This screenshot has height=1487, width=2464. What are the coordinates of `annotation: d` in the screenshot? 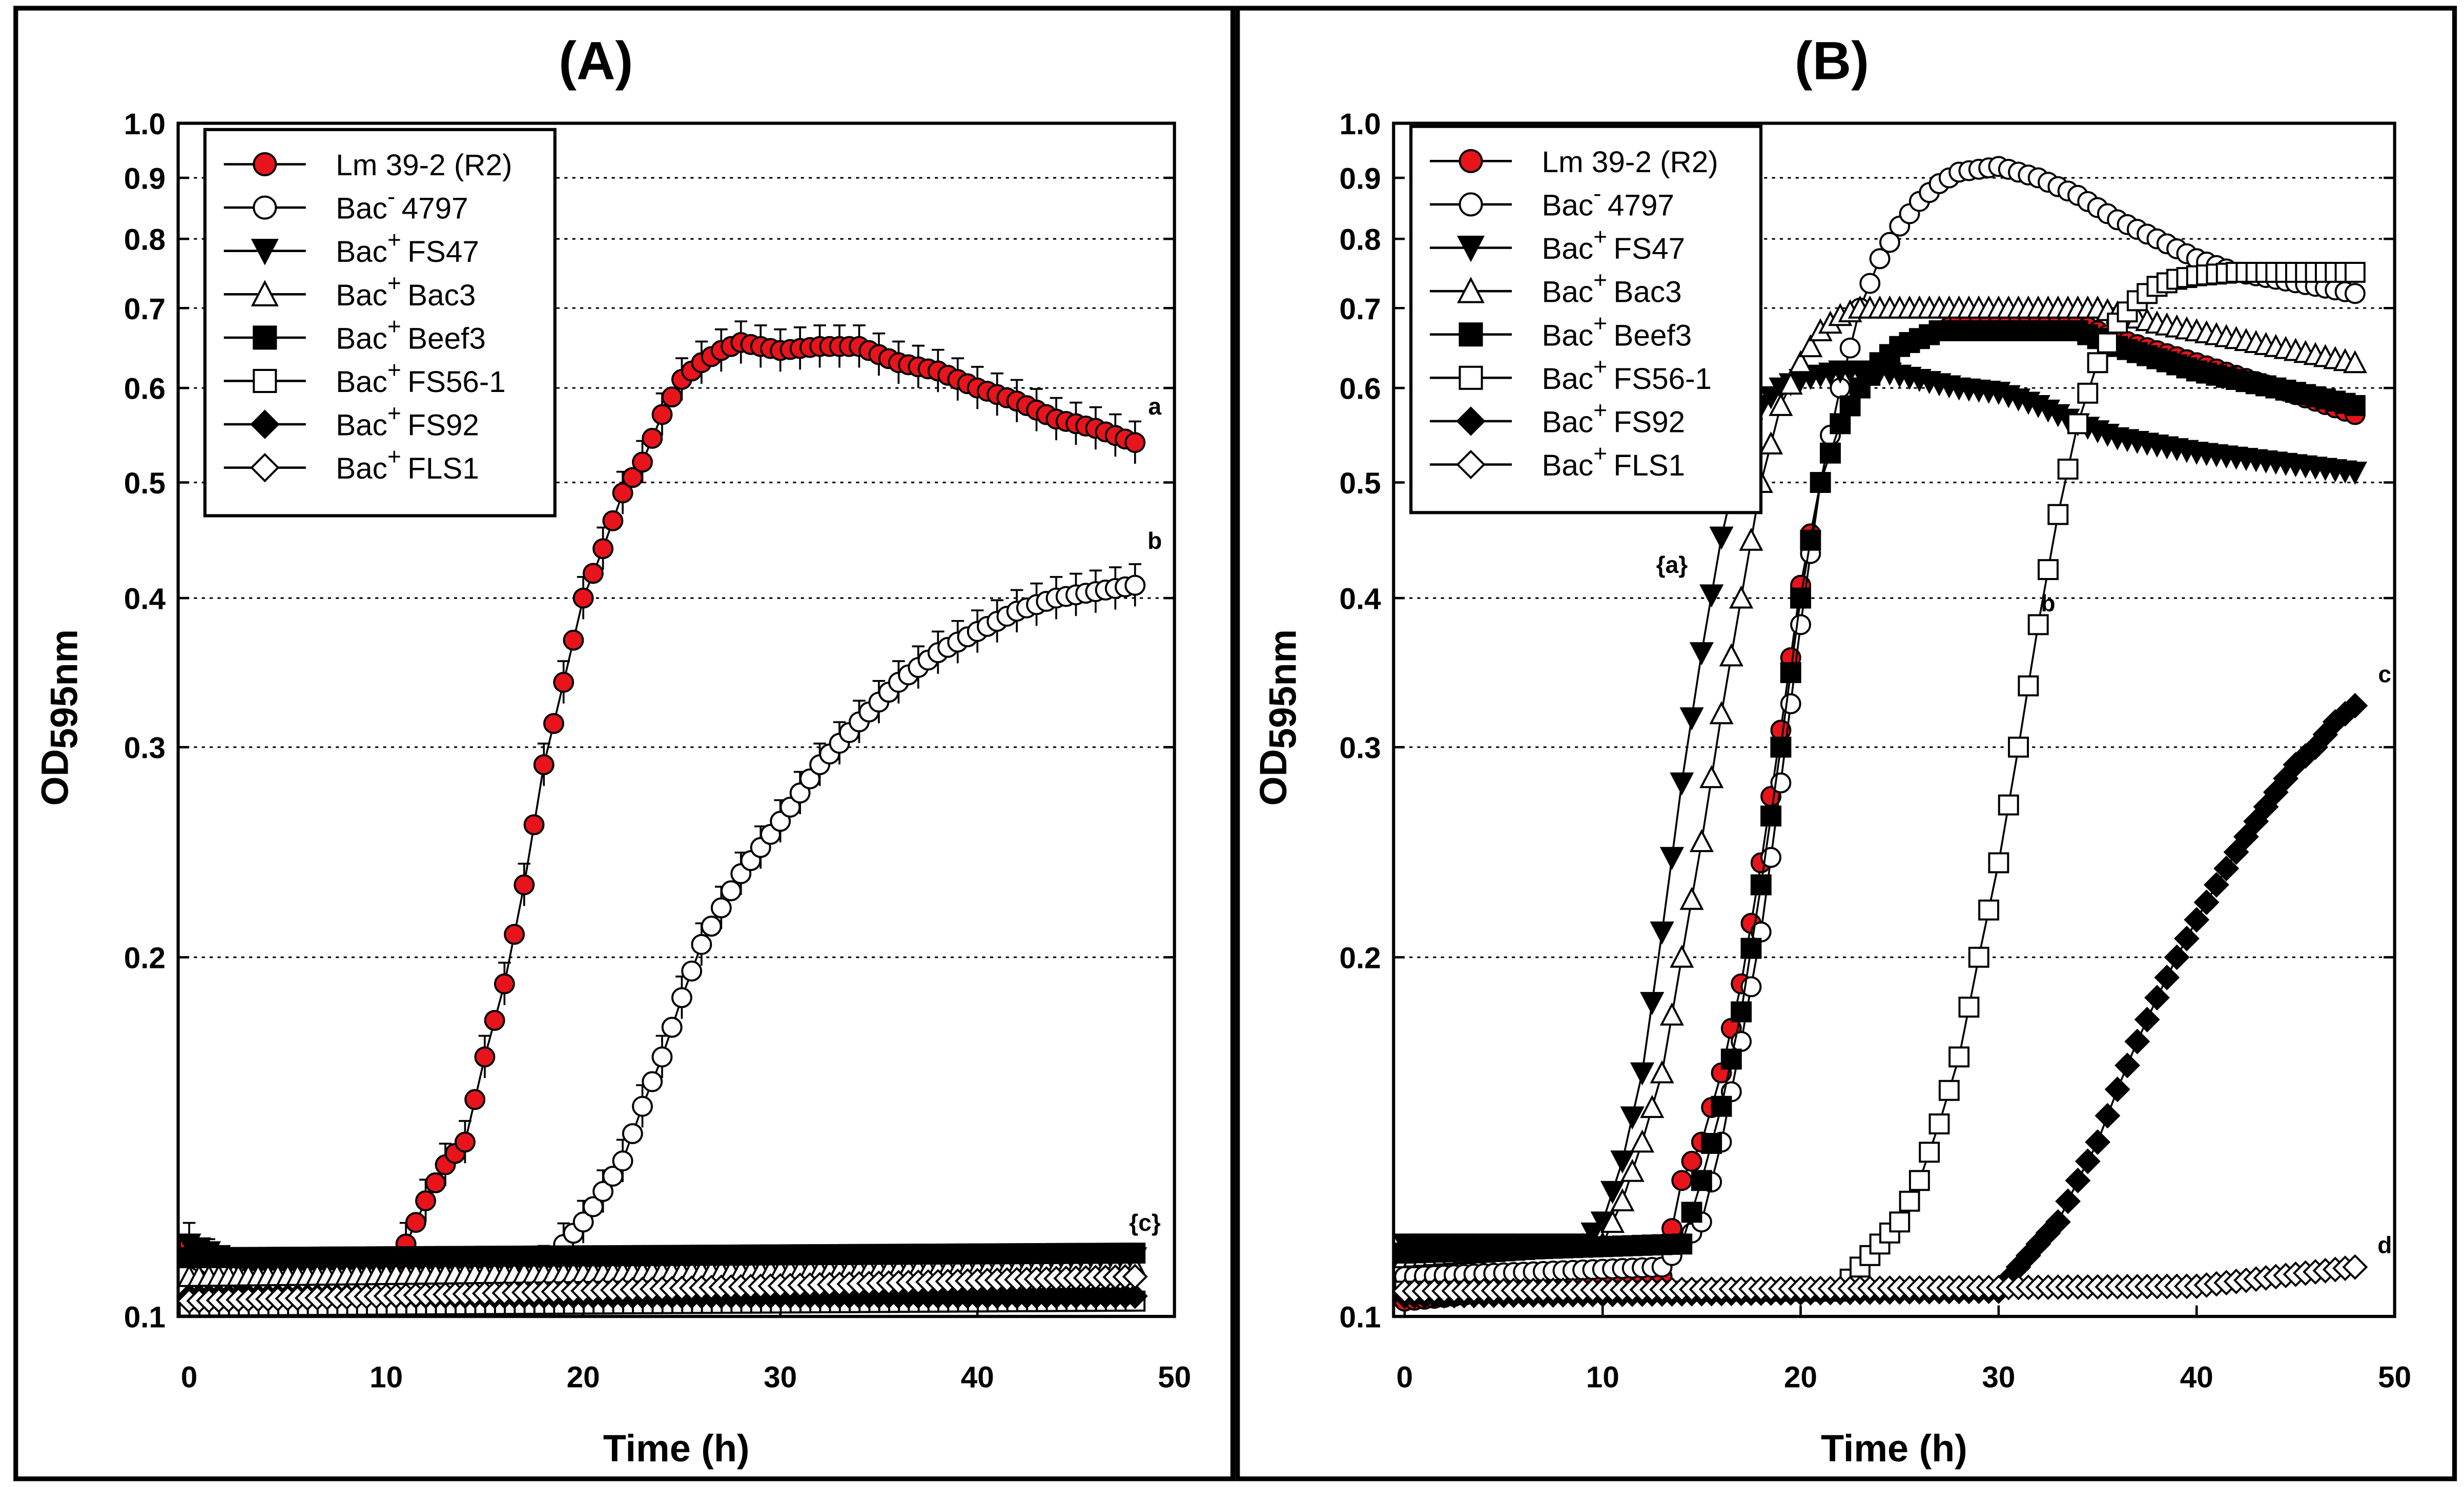 It's located at (2384, 1245).